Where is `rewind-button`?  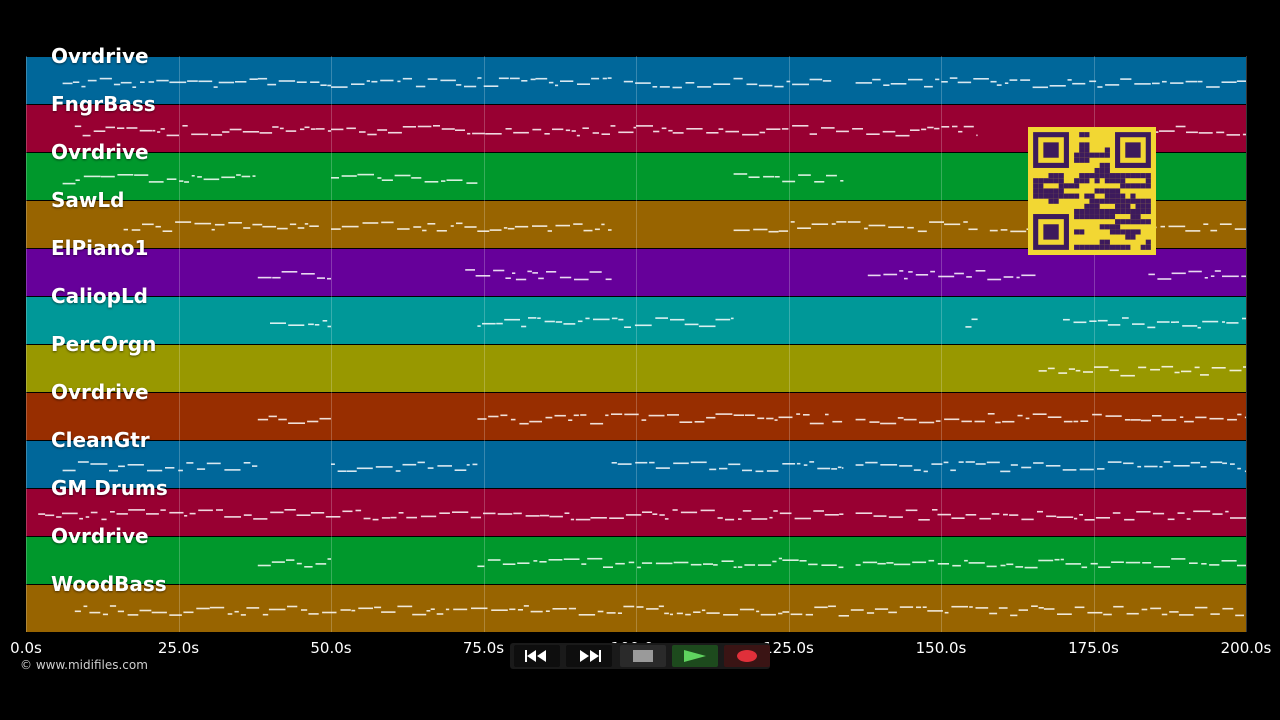
rewind-button is located at coordinates (537, 656).